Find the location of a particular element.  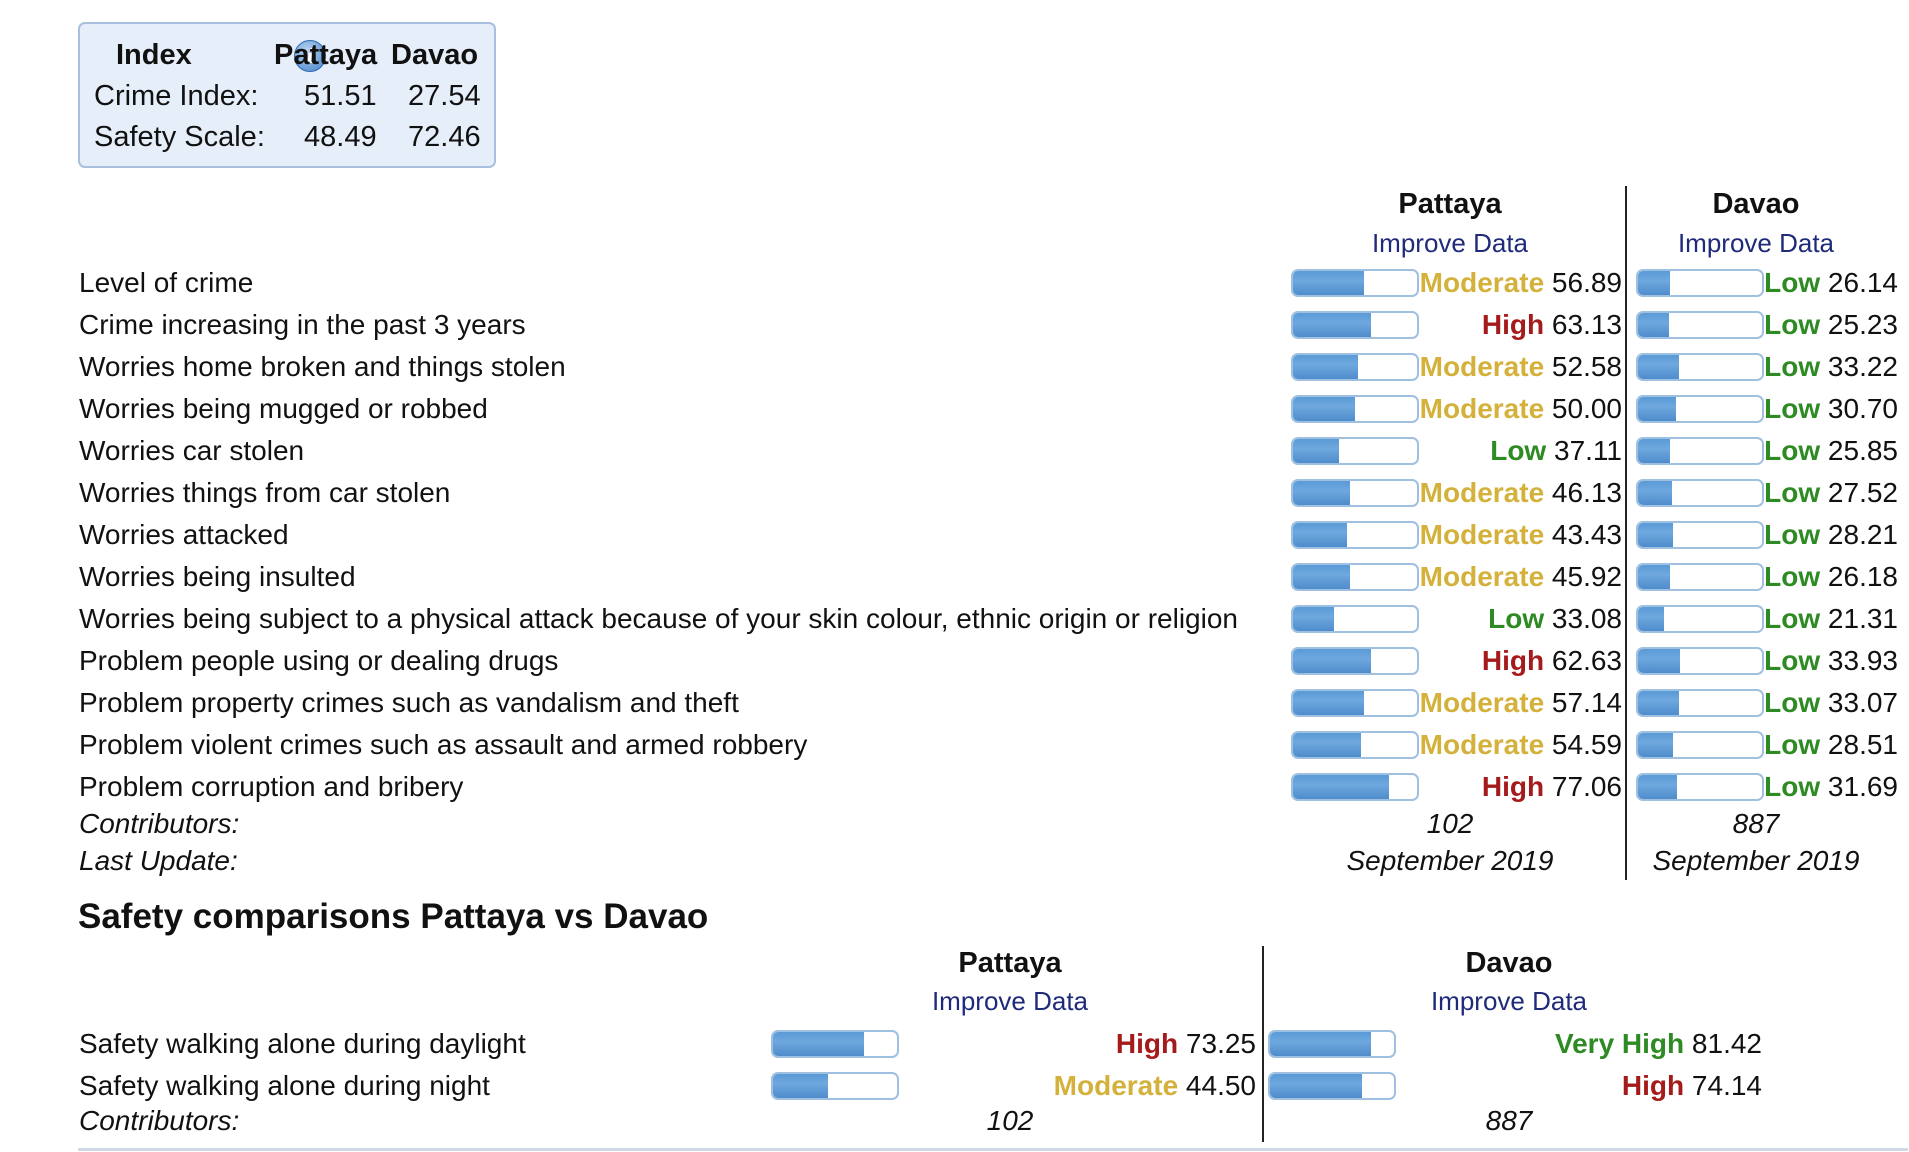

crime-city1-number: 37.11 is located at coordinates (1588, 450).